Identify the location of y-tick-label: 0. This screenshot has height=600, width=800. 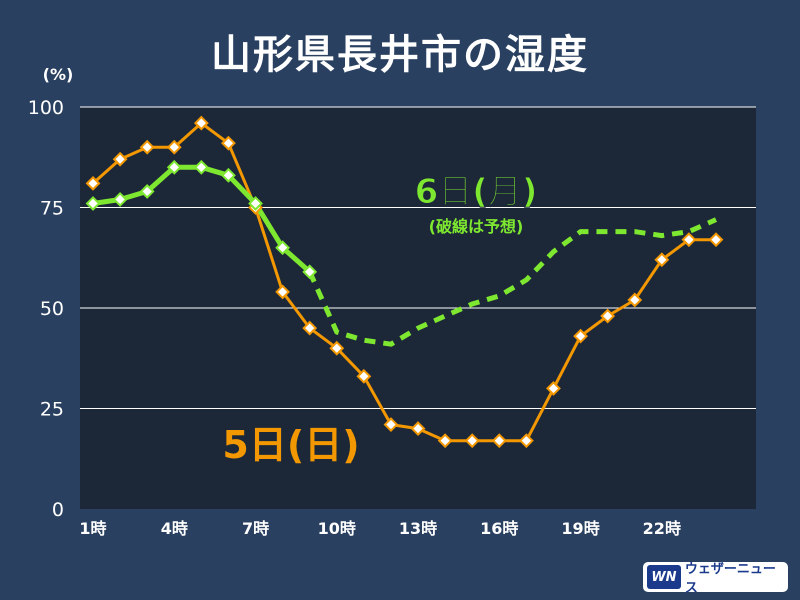
(58, 510).